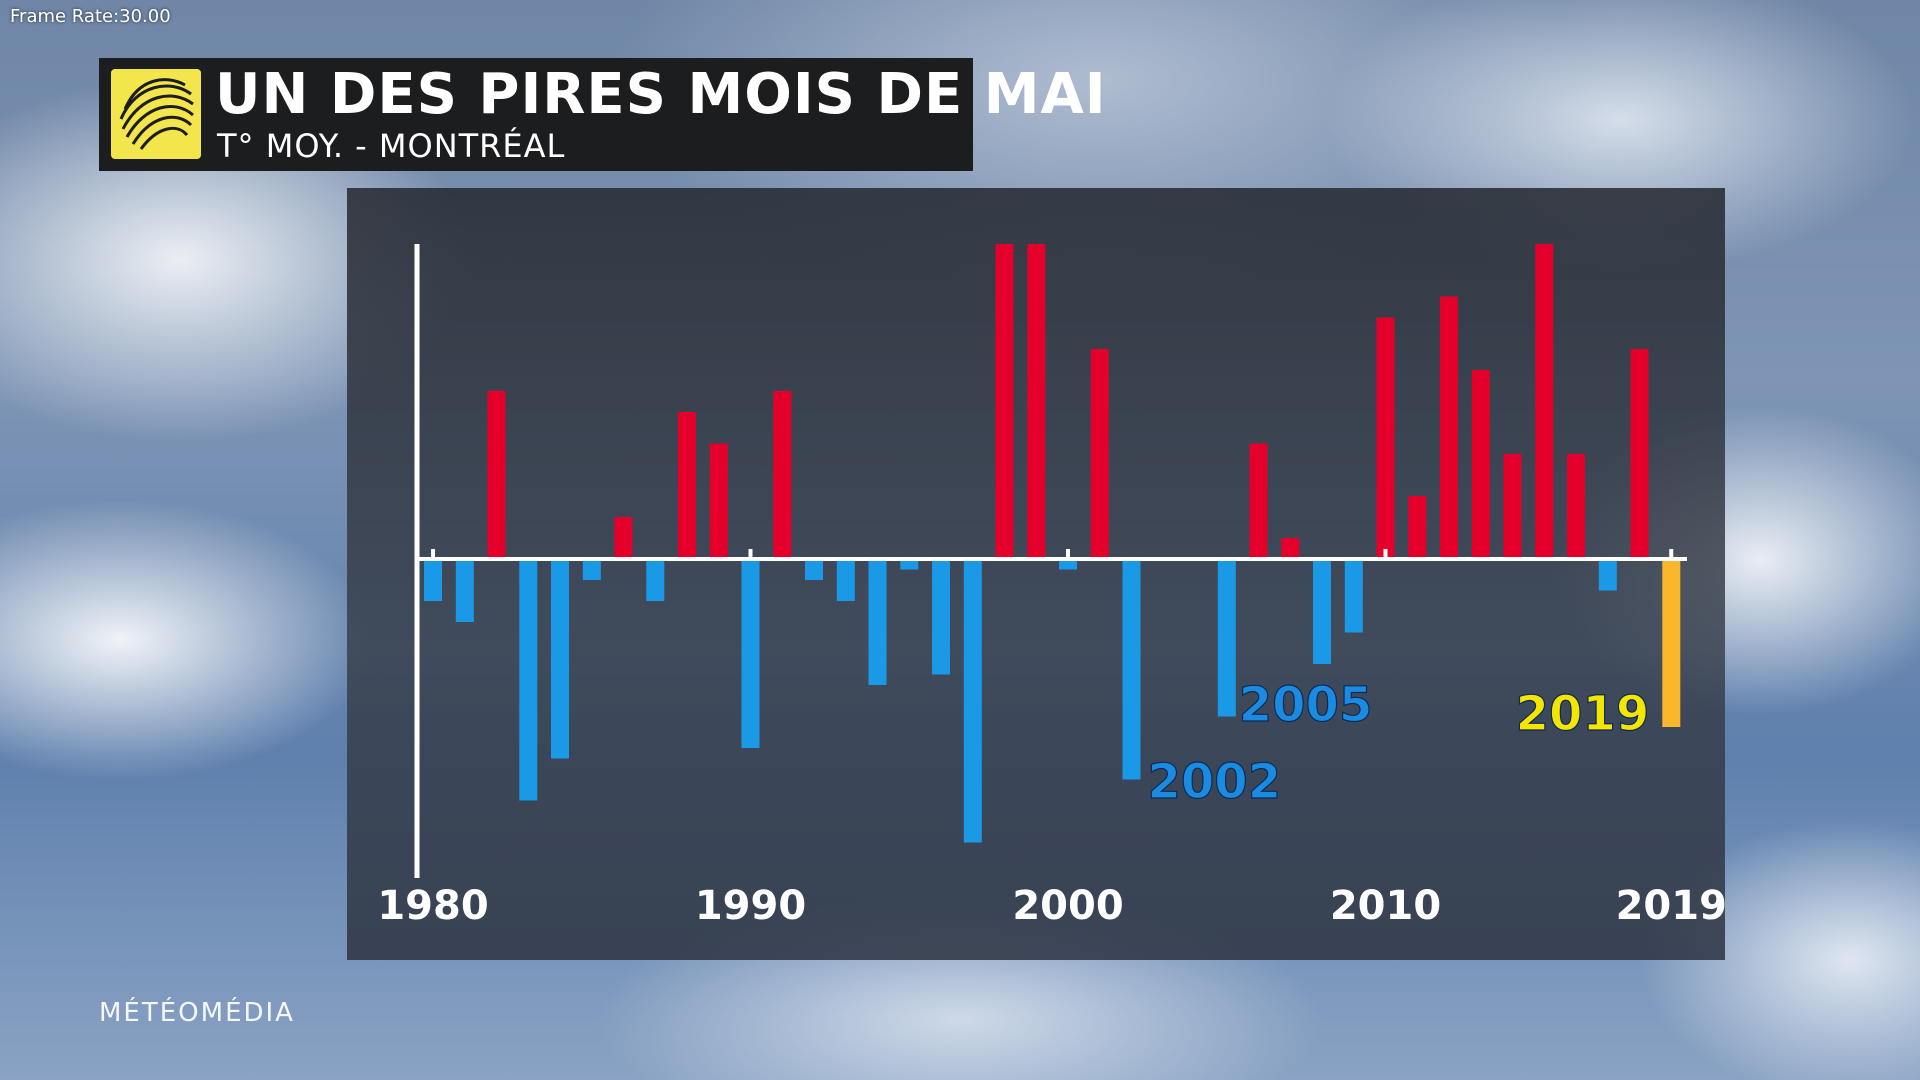  Describe the element at coordinates (1353, 596) in the screenshot. I see `bar-2009` at that location.